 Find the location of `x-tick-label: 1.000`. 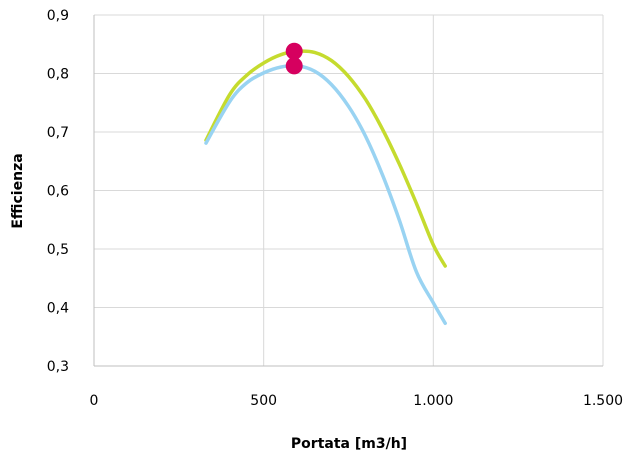

x-tick-label: 1.000 is located at coordinates (433, 401).